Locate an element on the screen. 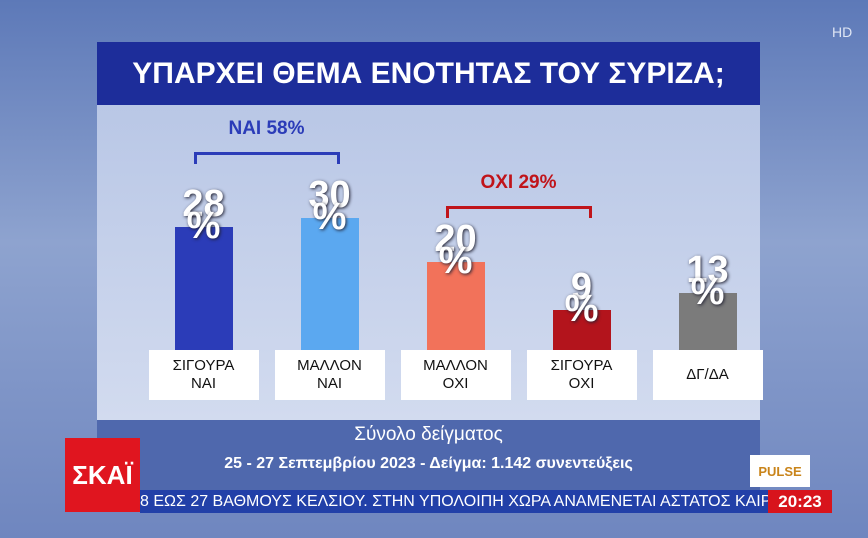  chart-title: ΥΠΑΡΧΕΙ ΘΕΜΑ ΕΝΟΤΗΤΑΣ ΤΟΥ ΣΥΡΙΖΑ; is located at coordinates (428, 73).